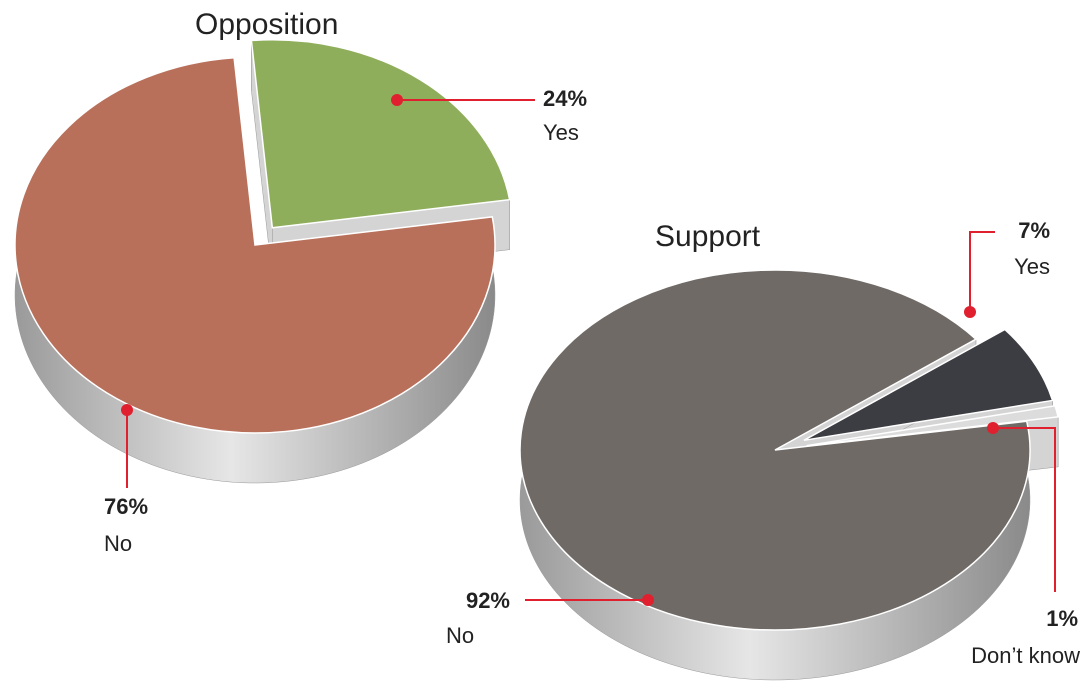  I want to click on value-label: 92%, so click(488, 600).